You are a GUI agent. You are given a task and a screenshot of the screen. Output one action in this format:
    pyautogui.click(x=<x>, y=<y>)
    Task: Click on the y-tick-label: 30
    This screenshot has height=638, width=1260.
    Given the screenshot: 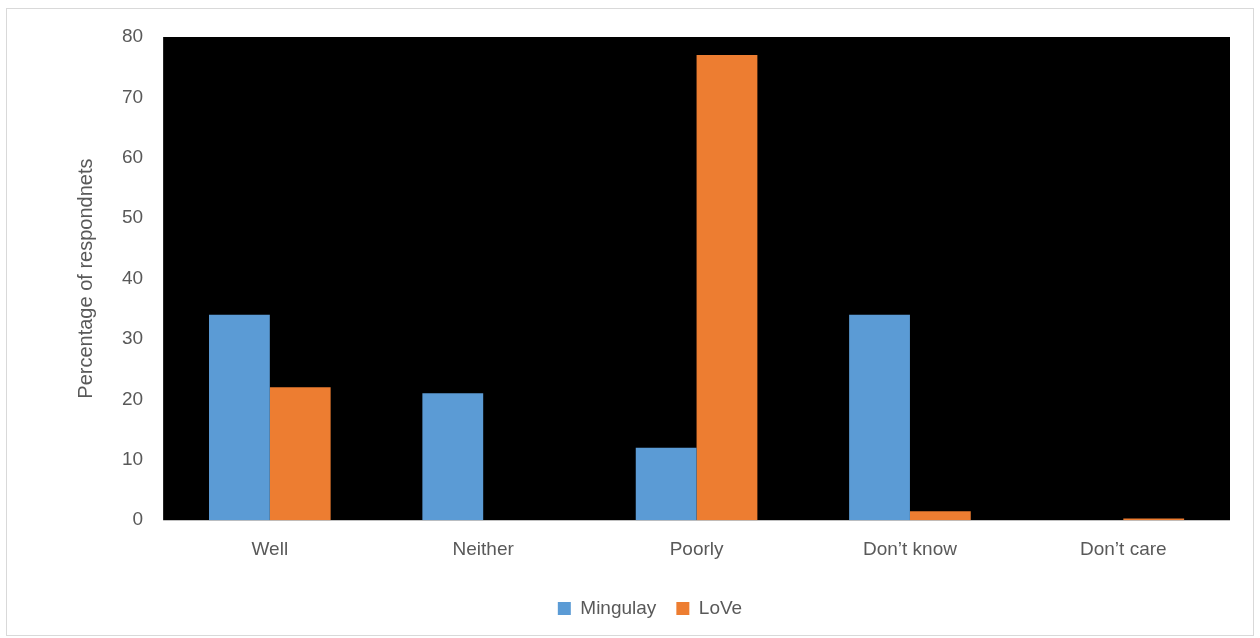 What is the action you would take?
    pyautogui.click(x=132, y=338)
    